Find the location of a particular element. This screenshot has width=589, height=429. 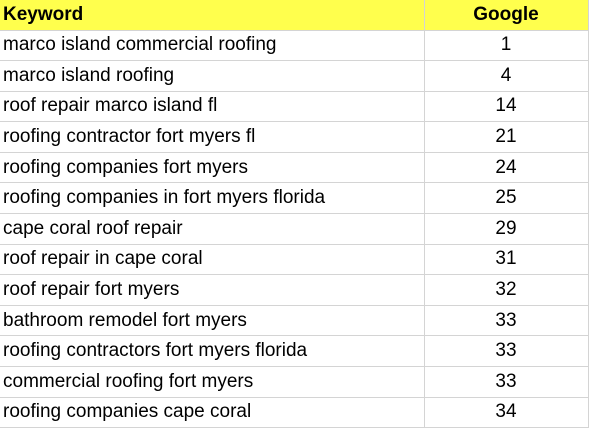

table-row: roof repair marco island fl 14 is located at coordinates (294, 107).